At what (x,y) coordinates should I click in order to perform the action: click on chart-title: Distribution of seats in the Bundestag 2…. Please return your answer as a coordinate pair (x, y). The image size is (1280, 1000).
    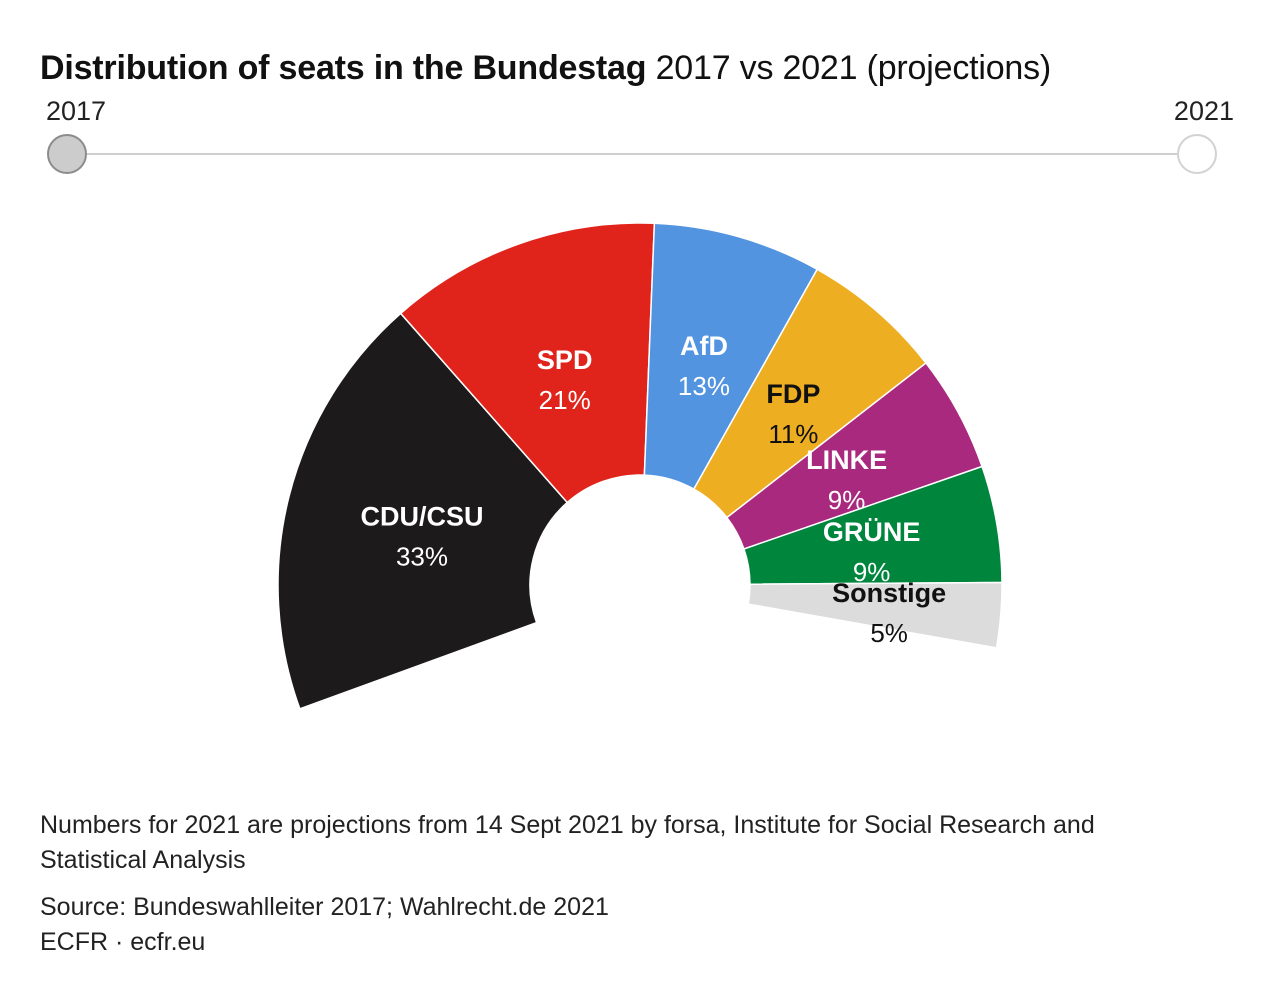
    Looking at the image, I should click on (545, 68).